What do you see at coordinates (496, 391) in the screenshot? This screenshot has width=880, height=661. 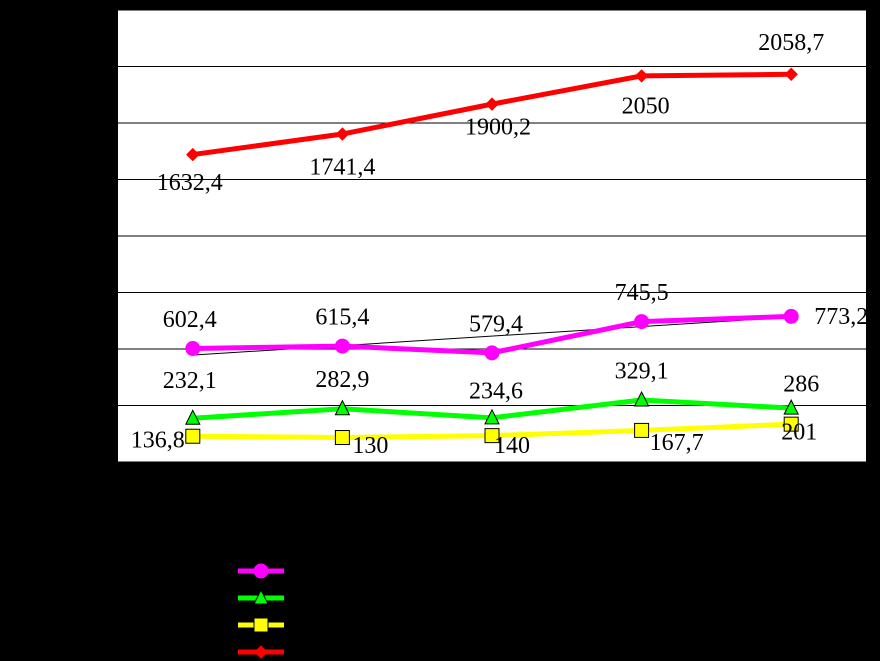 I see `data-label: 234,6` at bounding box center [496, 391].